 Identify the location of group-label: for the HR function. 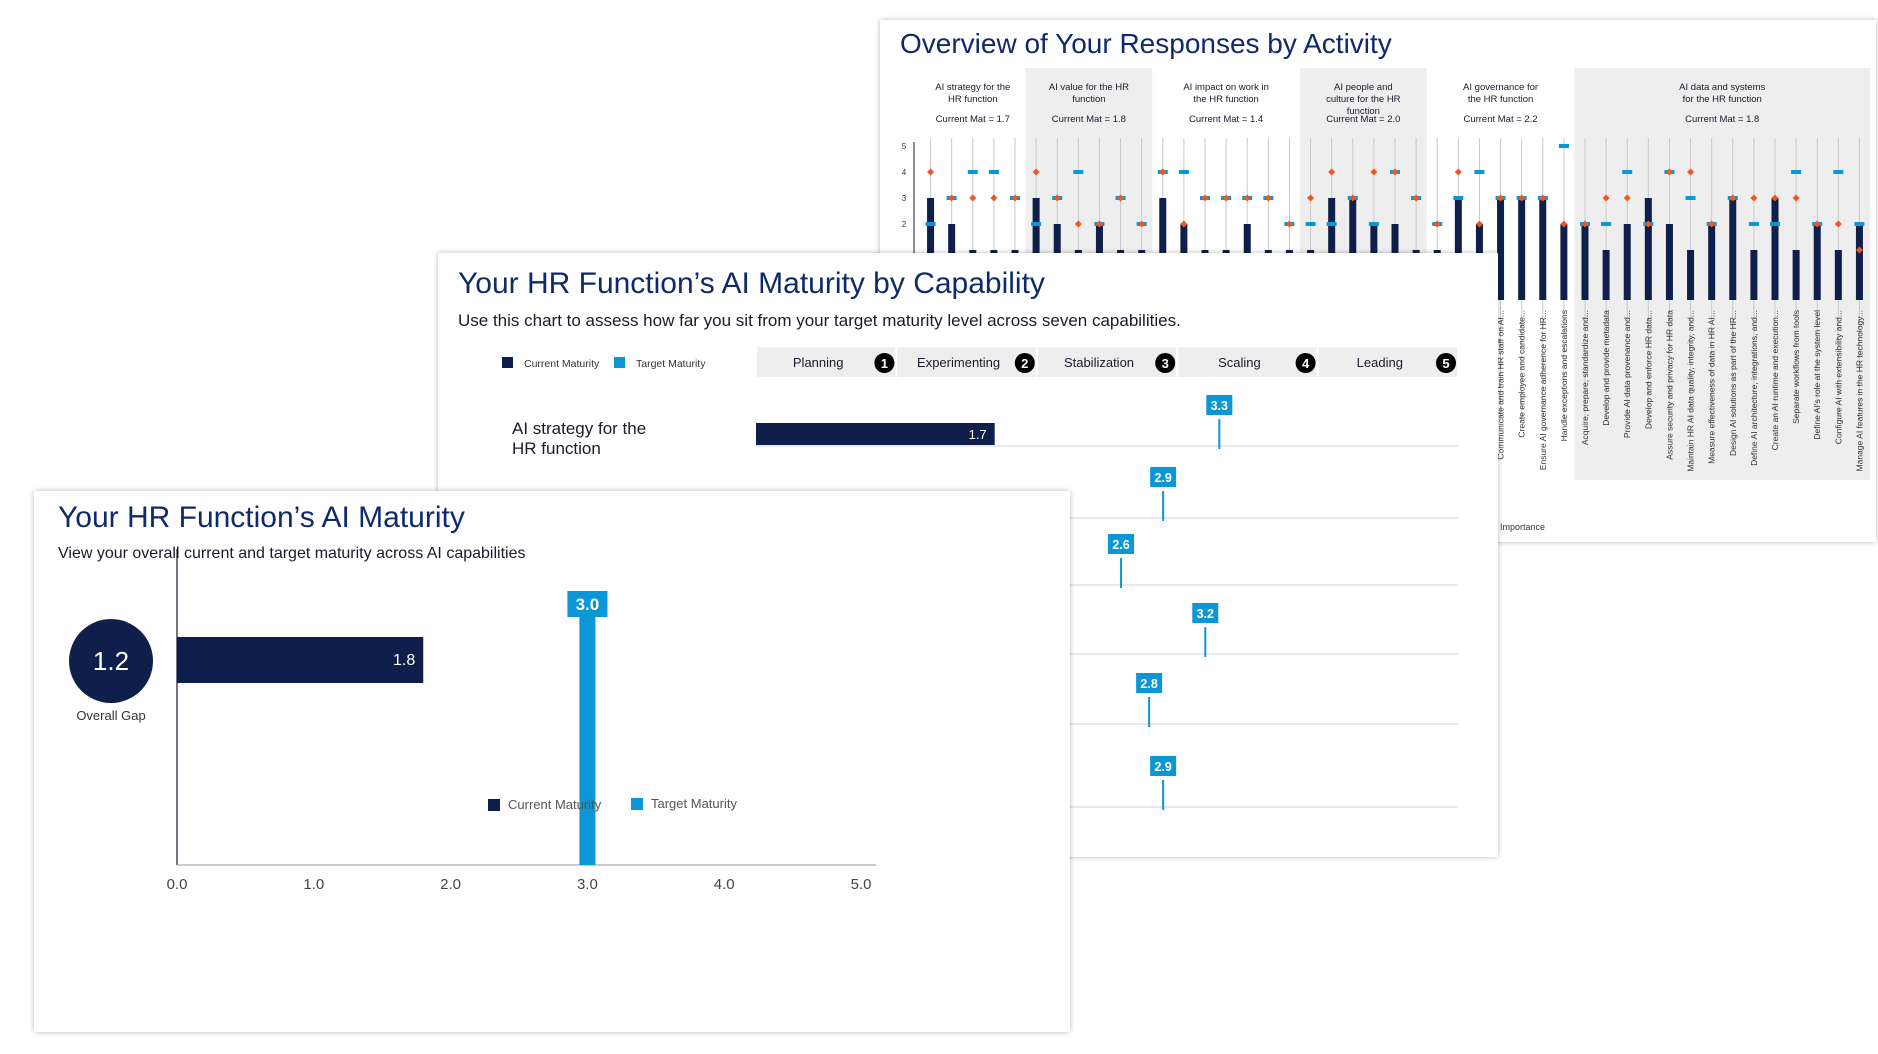
(1722, 99).